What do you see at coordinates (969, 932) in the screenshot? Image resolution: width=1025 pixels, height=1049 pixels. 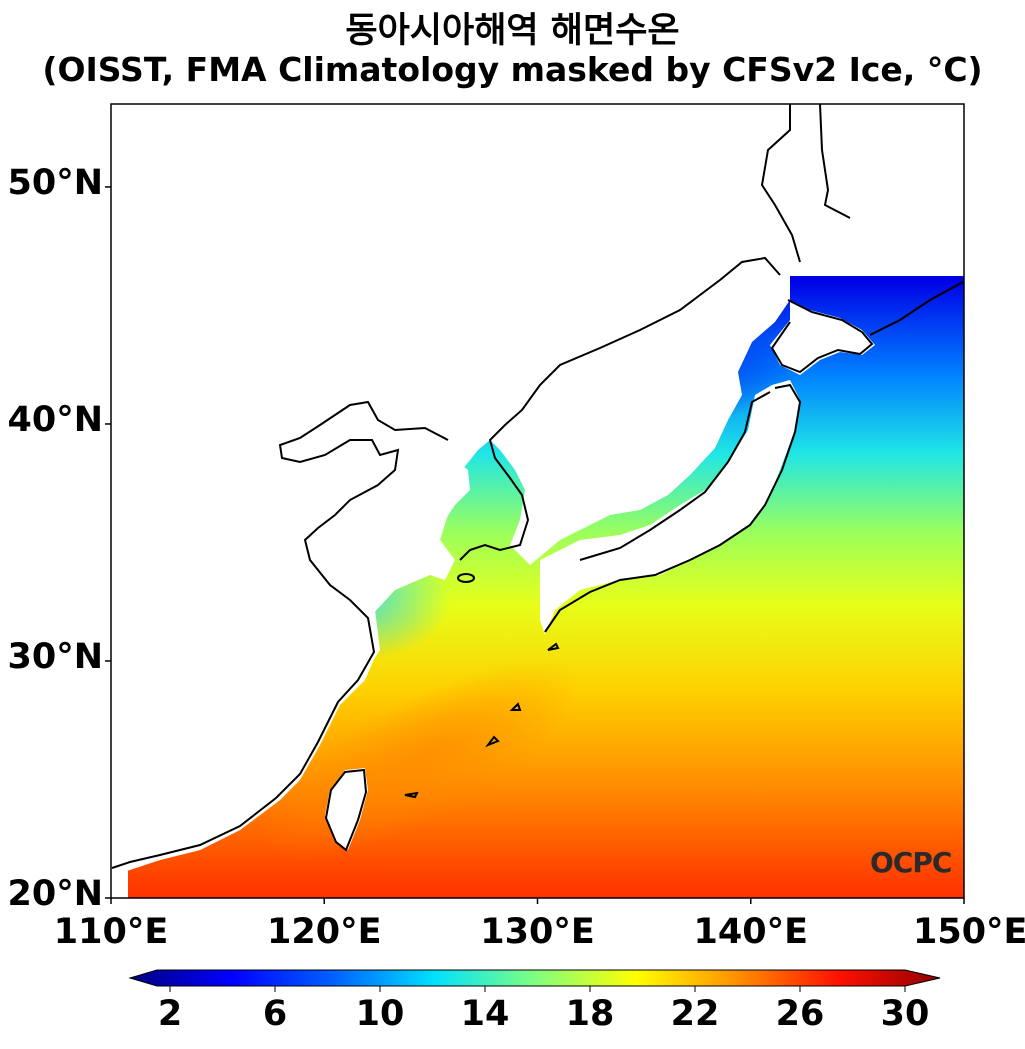 I see `lon-tick-label: 150°E` at bounding box center [969, 932].